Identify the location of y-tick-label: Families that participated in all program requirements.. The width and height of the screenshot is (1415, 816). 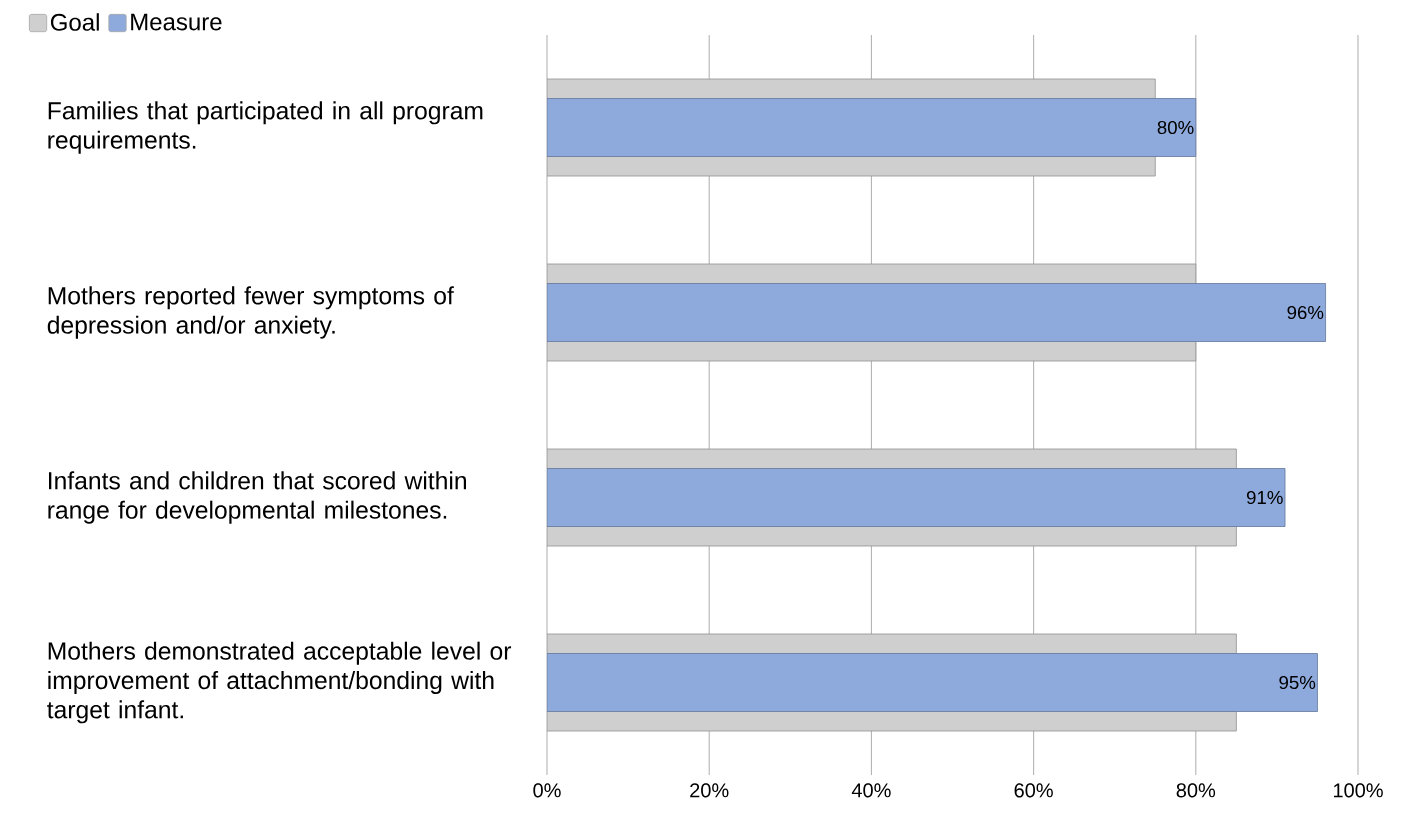
(265, 127).